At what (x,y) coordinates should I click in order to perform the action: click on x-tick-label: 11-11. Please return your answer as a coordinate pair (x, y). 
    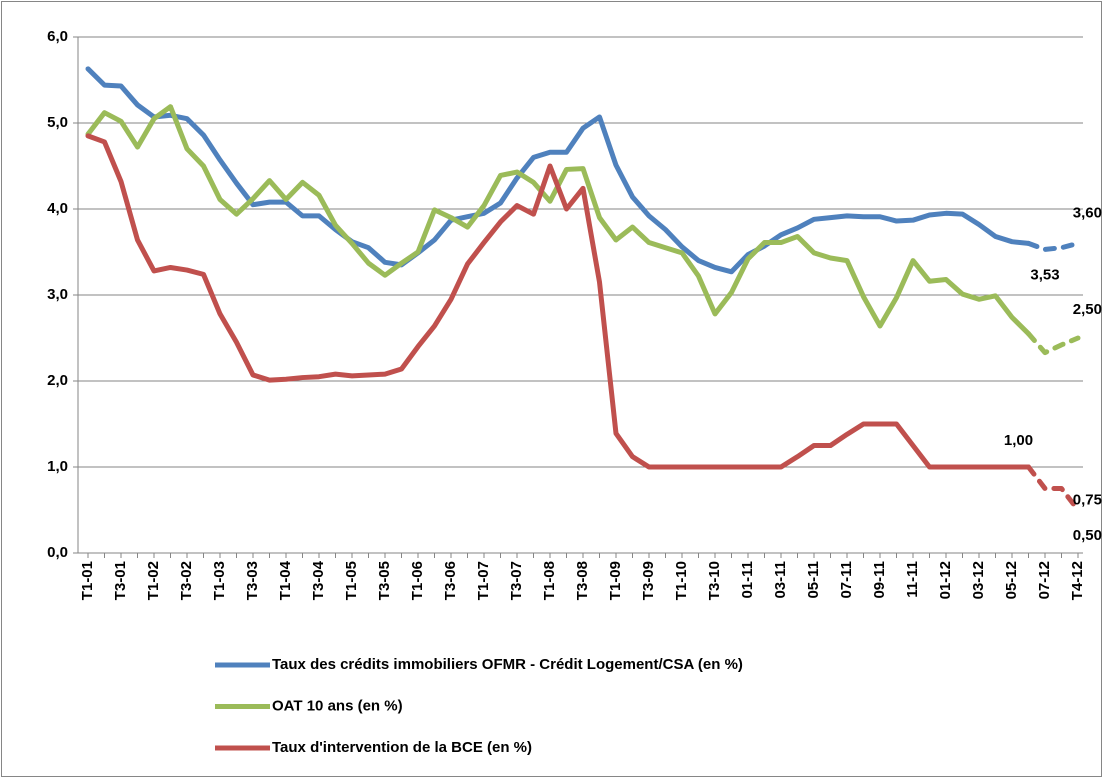
    Looking at the image, I should click on (912, 579).